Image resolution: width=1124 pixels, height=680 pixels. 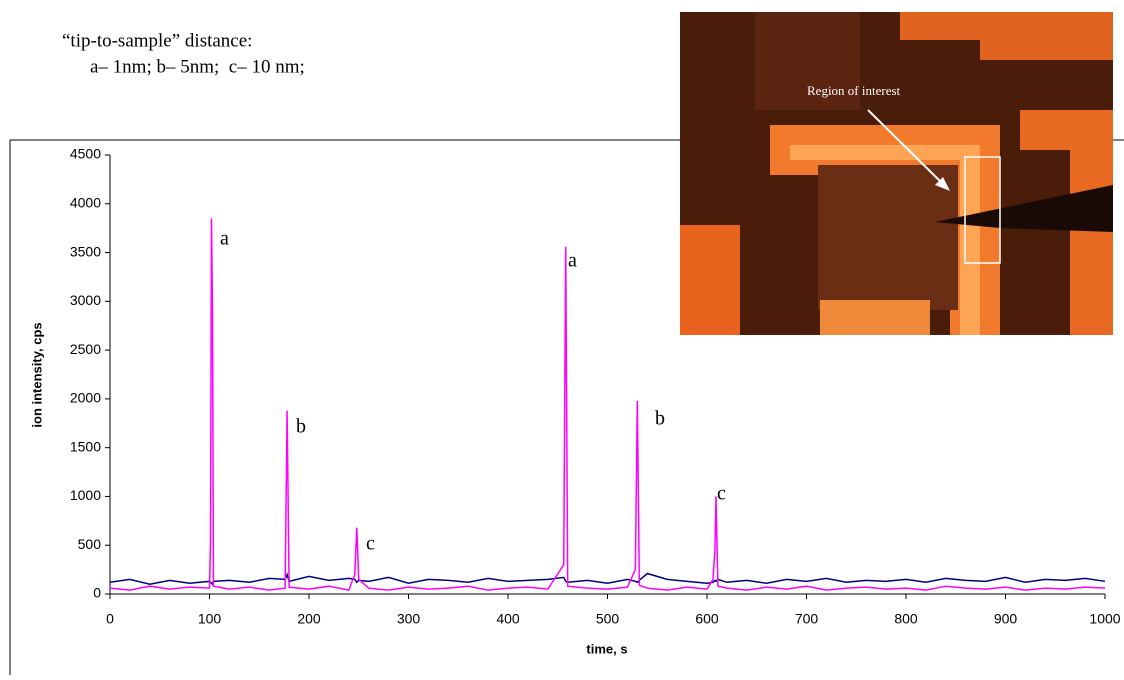 What do you see at coordinates (508, 619) in the screenshot?
I see `x-tick-label: 400` at bounding box center [508, 619].